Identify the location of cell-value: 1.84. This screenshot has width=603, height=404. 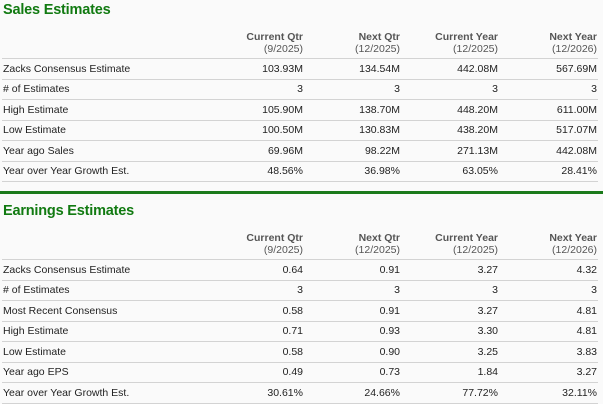
(450, 372).